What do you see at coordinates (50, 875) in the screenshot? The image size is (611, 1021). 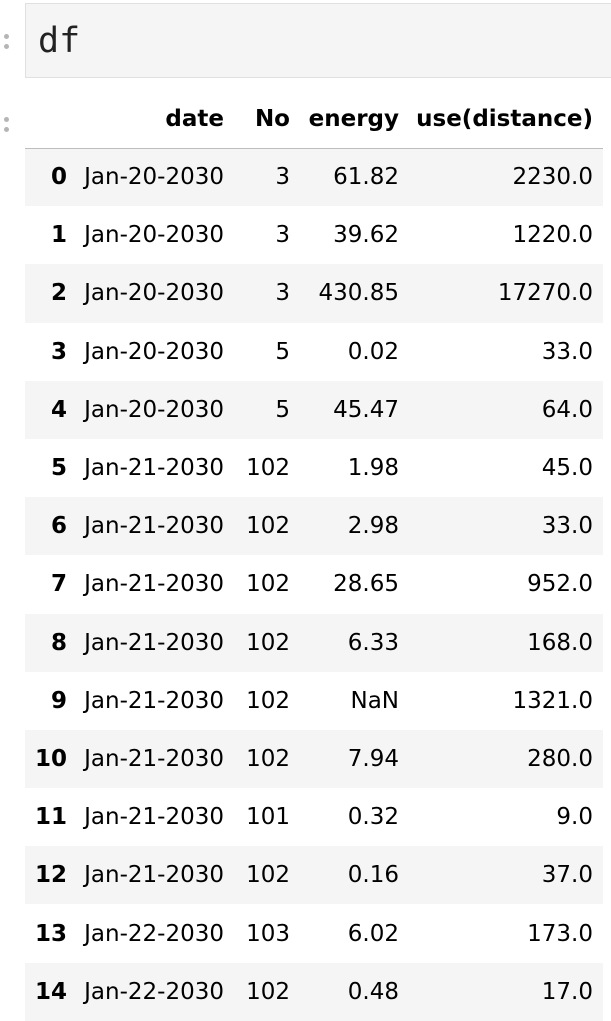 I see `row-index-cell: 12` at bounding box center [50, 875].